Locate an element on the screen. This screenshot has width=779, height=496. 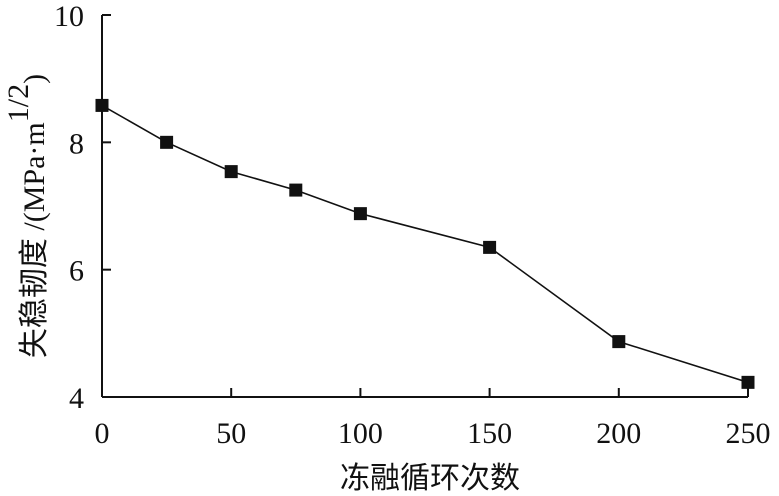
y-axis-title: 失稳韧度 /(MPa·m1/2) is located at coordinates (27, 216).